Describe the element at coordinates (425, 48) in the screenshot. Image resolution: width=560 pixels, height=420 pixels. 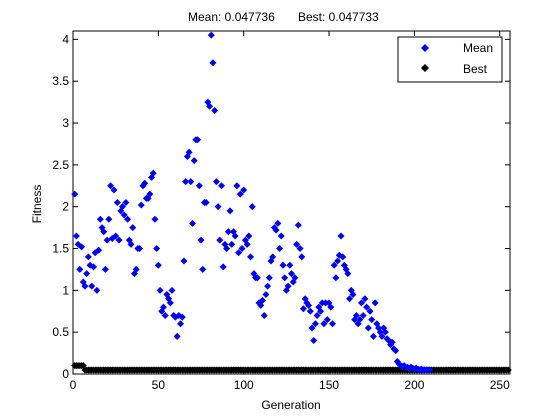
I see `legend-mean-marker` at that location.